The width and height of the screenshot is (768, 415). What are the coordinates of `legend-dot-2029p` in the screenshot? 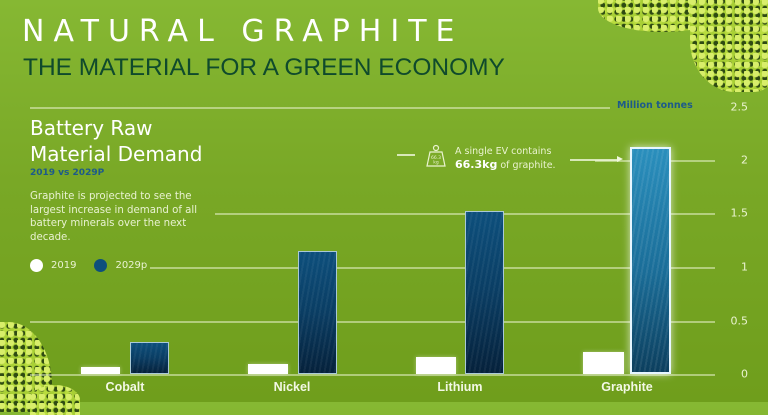 It's located at (101, 265).